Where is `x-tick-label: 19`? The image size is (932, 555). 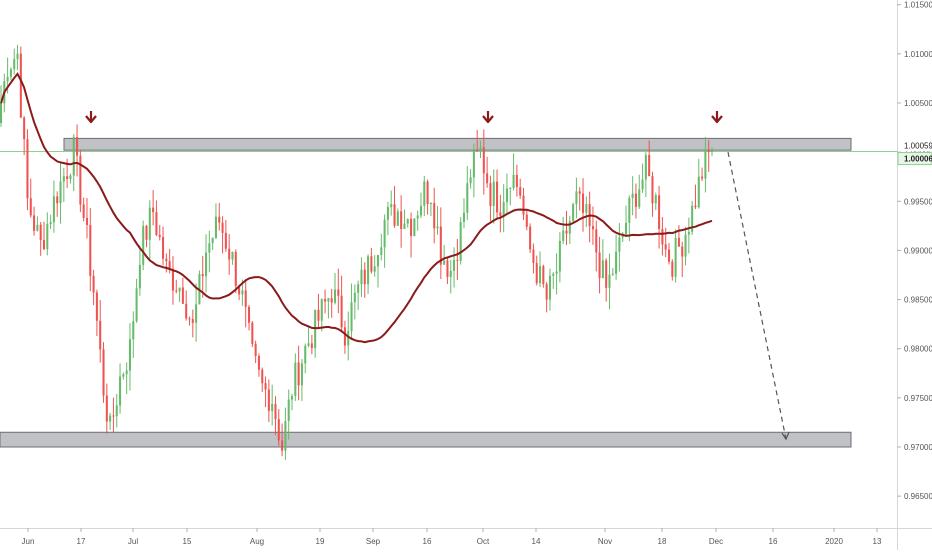 x-tick-label: 19 is located at coordinates (320, 541).